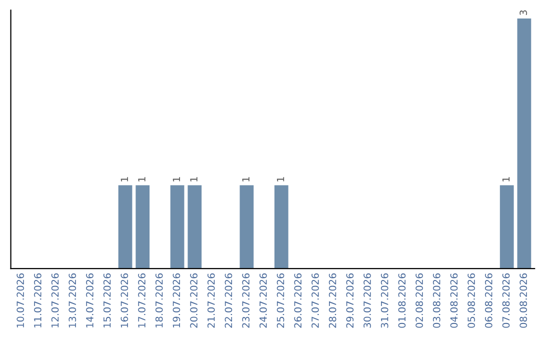  I want to click on x-tick-label: 11.07.2026, so click(38, 300).